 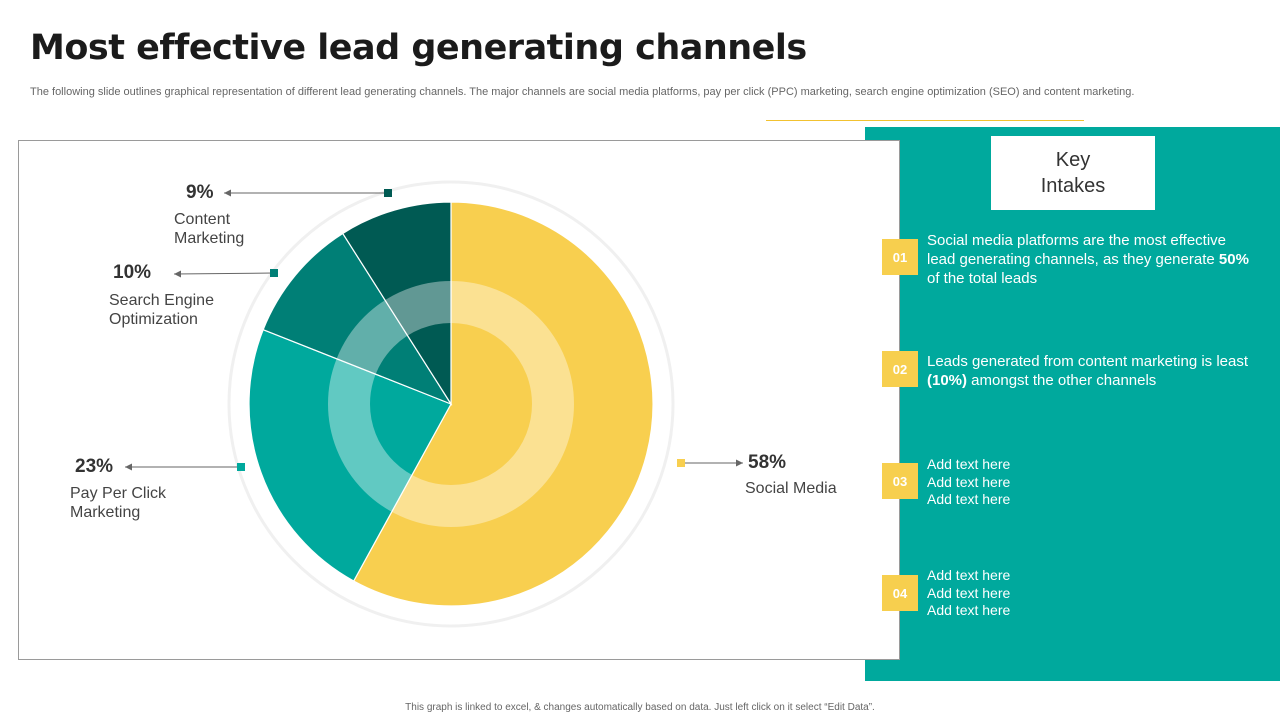 I want to click on intake-02-text-after: amongst the other channels, so click(x=1062, y=380).